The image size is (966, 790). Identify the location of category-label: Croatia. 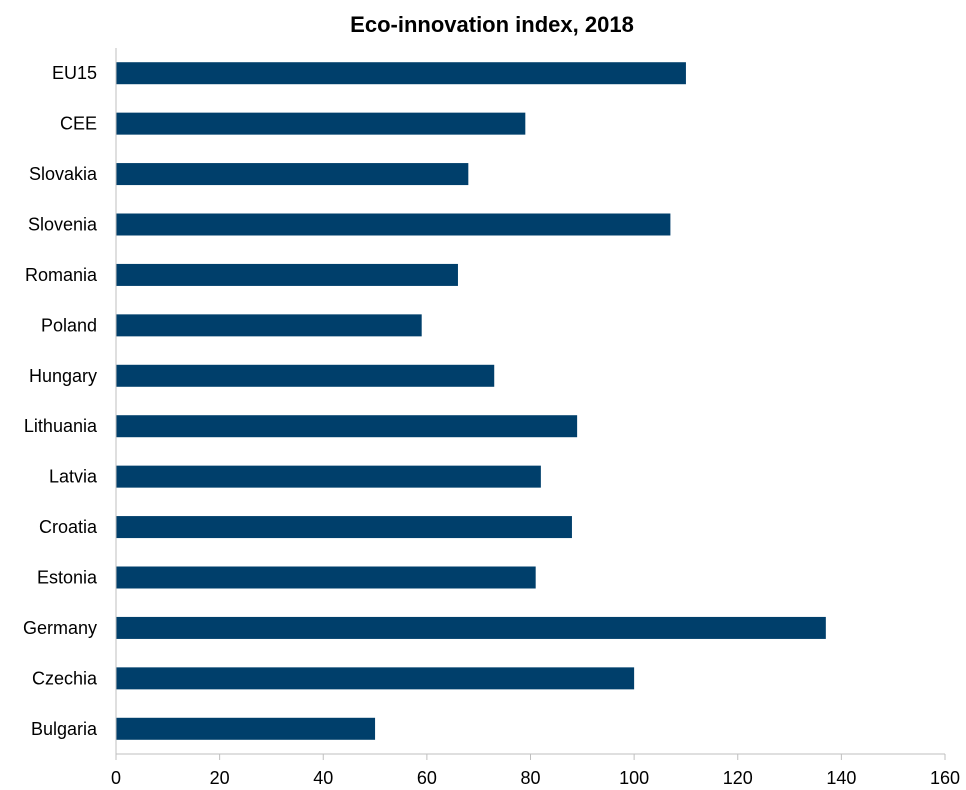
(68, 527).